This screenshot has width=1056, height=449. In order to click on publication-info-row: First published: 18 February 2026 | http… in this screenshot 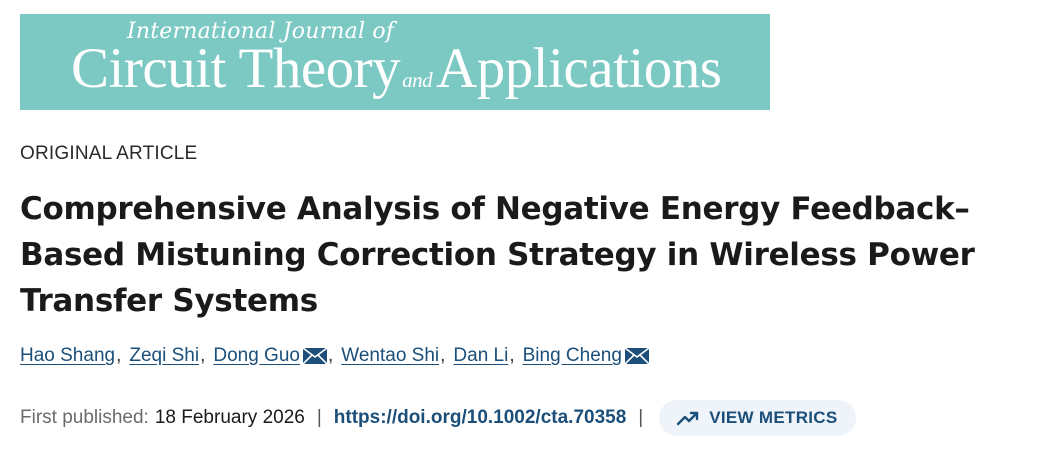, I will do `click(438, 418)`.